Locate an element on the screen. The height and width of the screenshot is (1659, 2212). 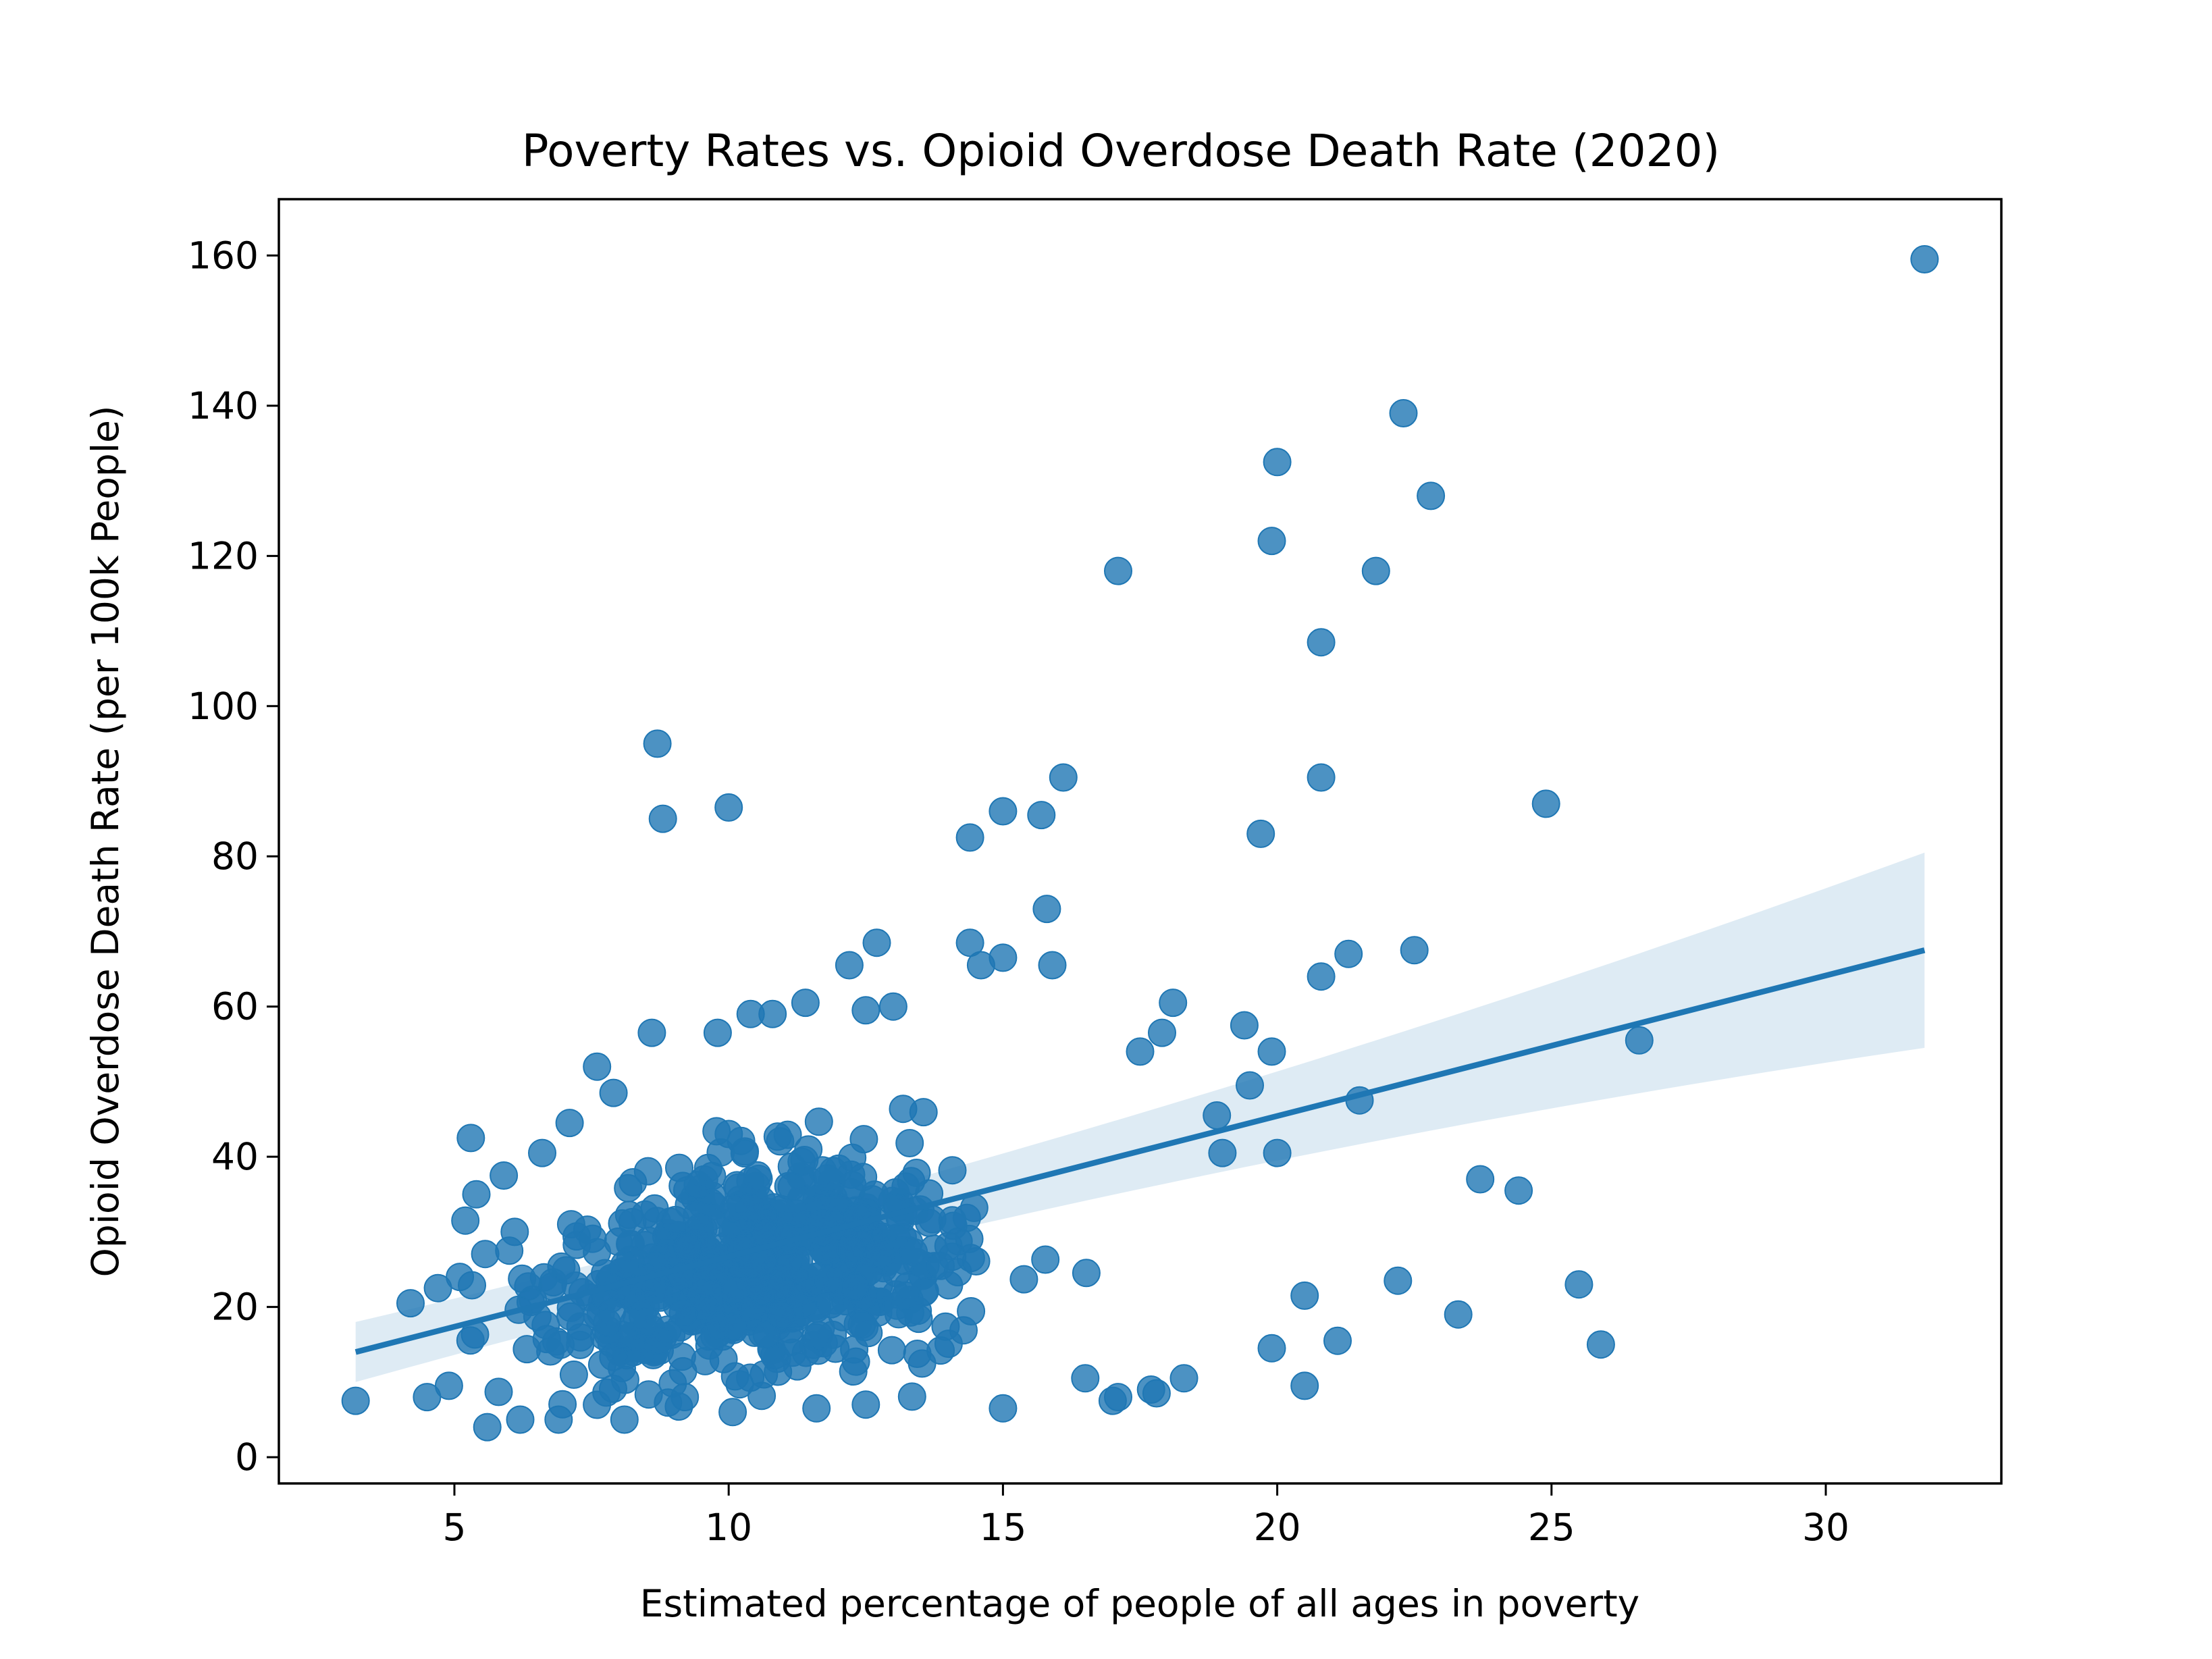
y-tick-label: 120 is located at coordinates (223, 555).